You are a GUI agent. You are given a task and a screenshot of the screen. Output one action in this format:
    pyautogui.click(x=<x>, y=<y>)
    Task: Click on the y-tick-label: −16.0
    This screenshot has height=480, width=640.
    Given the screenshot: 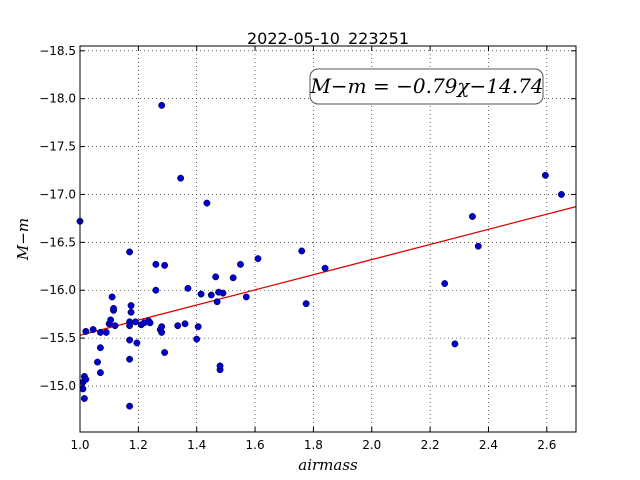 What is the action you would take?
    pyautogui.click(x=57, y=290)
    